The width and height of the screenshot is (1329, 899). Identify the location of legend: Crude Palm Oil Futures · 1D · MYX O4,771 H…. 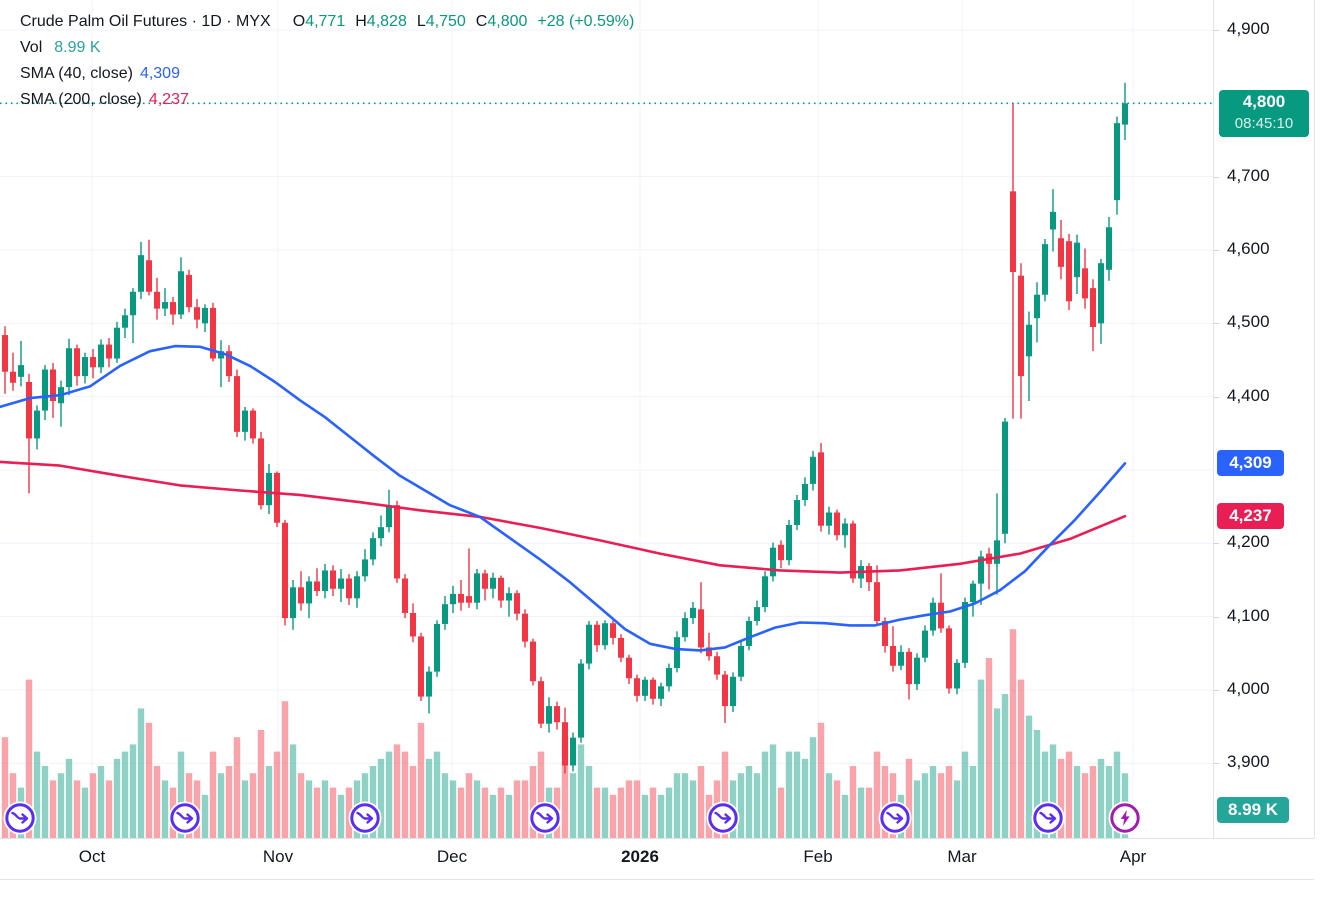
(327, 61).